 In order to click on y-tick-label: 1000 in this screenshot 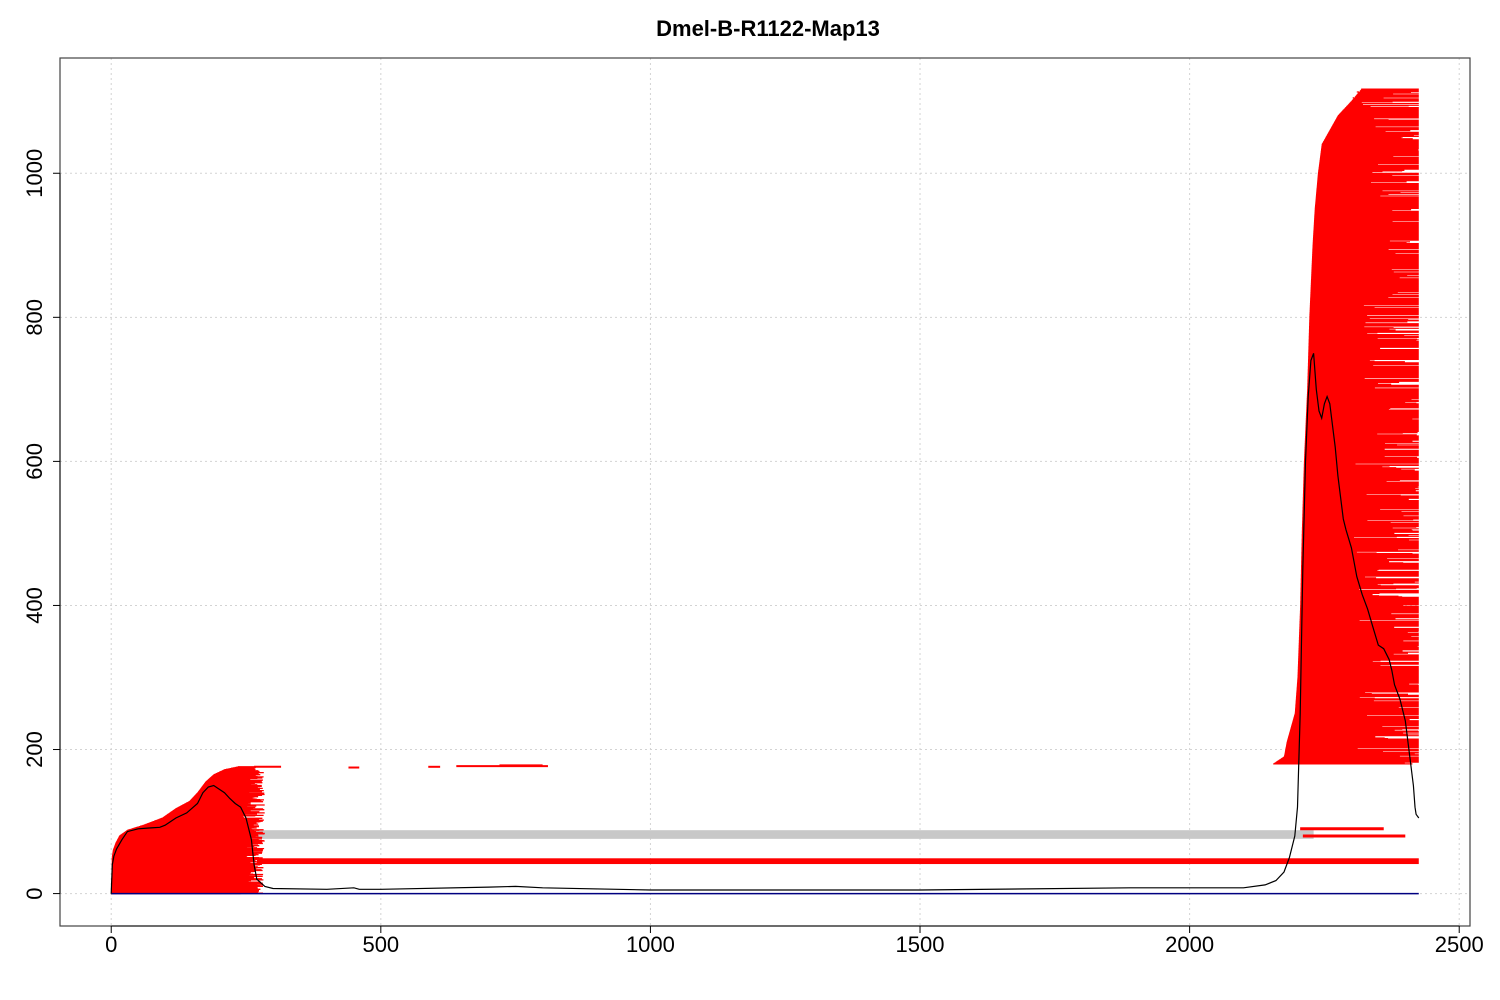, I will do `click(34, 173)`.